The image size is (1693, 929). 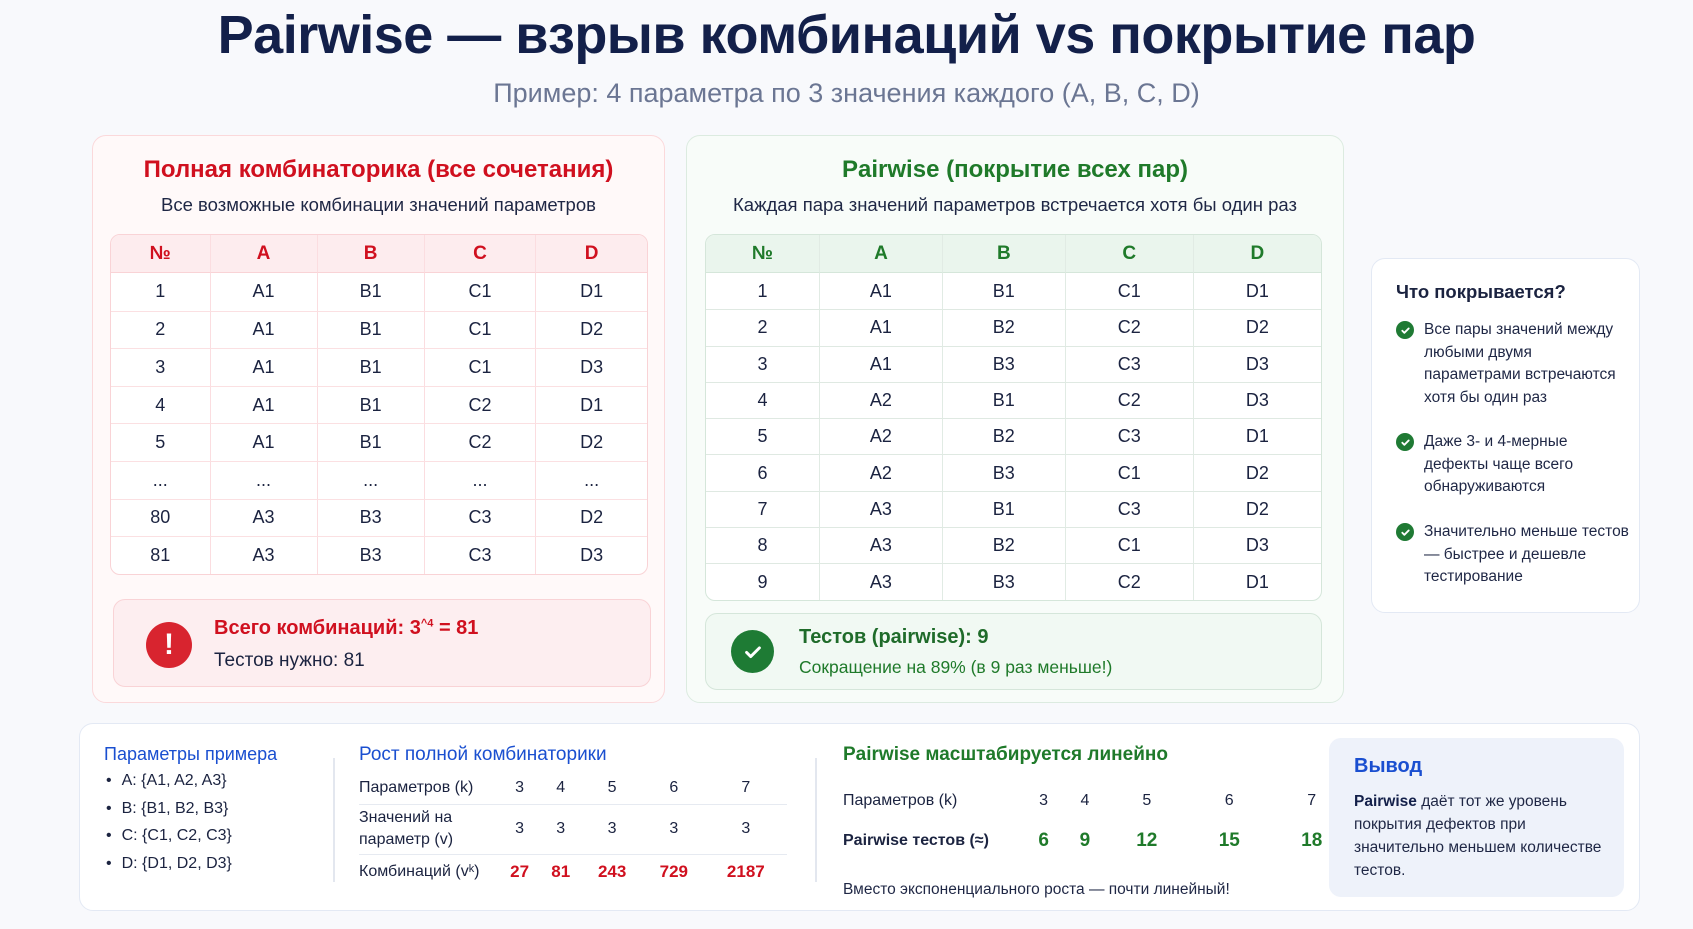 What do you see at coordinates (456, 628) in the screenshot?
I see `total-result: = 81` at bounding box center [456, 628].